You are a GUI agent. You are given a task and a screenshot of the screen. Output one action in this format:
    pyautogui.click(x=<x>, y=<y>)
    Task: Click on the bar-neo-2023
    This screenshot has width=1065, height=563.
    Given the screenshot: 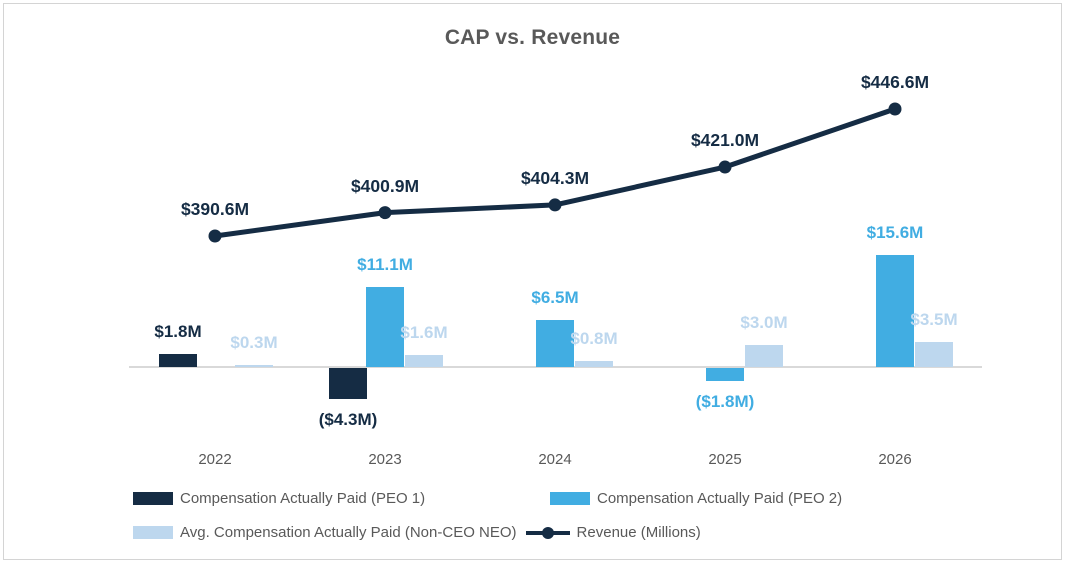 What is the action you would take?
    pyautogui.click(x=424, y=361)
    